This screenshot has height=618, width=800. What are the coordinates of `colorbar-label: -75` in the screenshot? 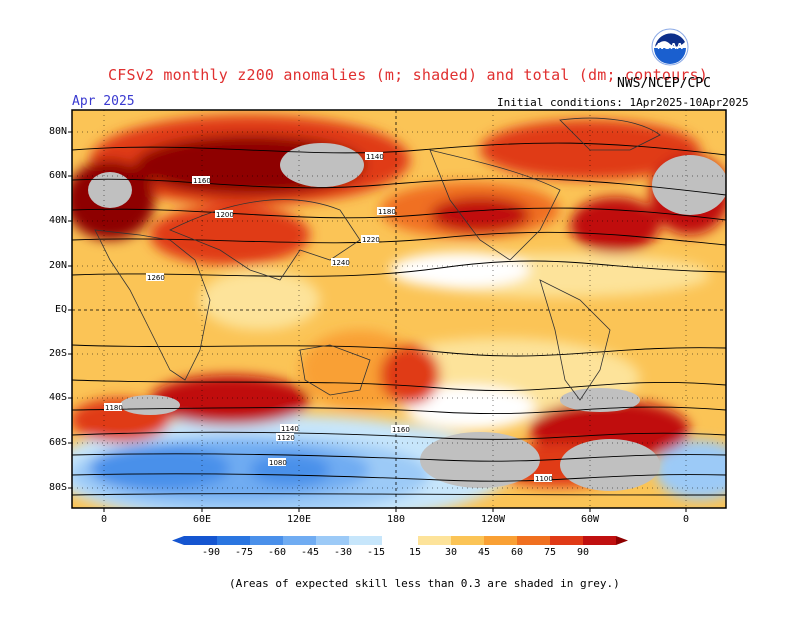 It's located at (244, 552).